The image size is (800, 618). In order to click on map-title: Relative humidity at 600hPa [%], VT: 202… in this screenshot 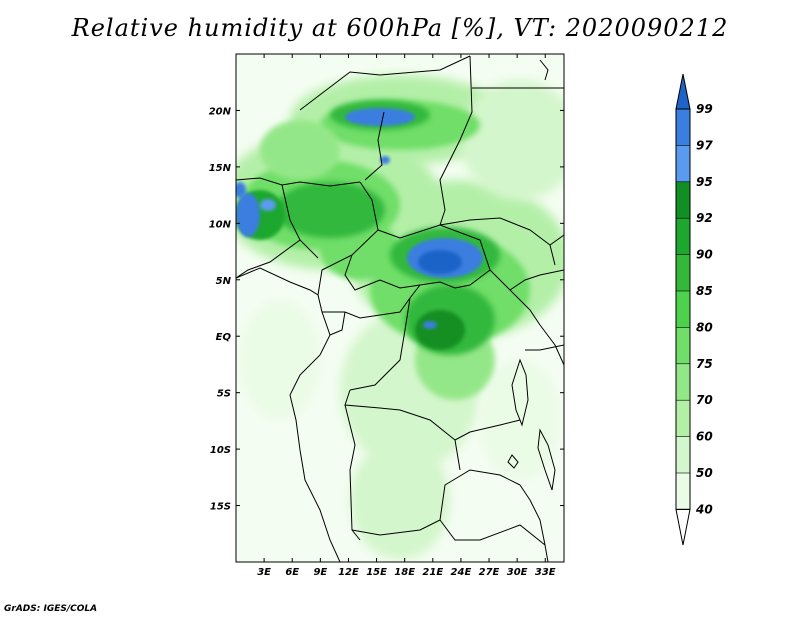, I will do `click(400, 28)`.